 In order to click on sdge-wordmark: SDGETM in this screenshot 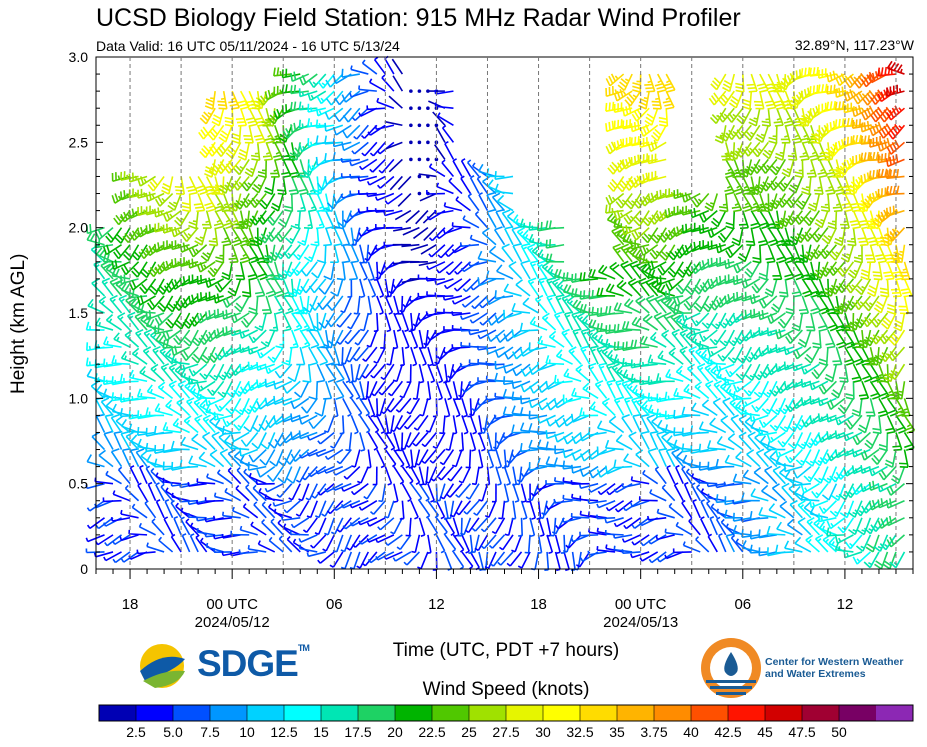, I will do `click(253, 664)`.